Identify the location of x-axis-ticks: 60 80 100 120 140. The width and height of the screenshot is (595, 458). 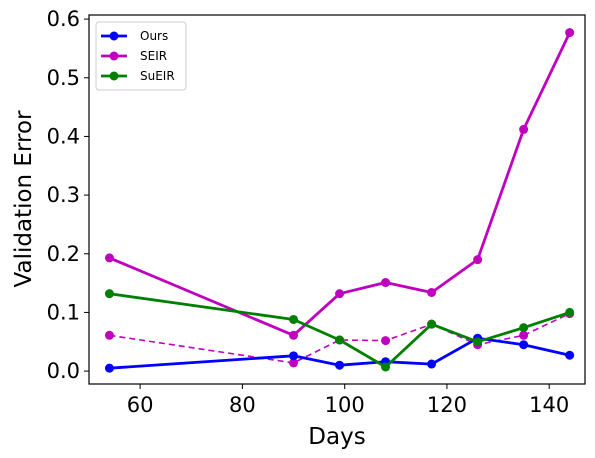
(348, 400).